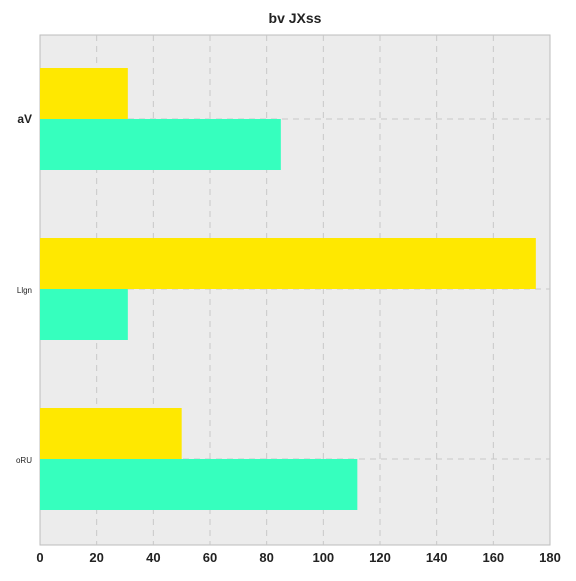  I want to click on x-tick-label: 180, so click(550, 557).